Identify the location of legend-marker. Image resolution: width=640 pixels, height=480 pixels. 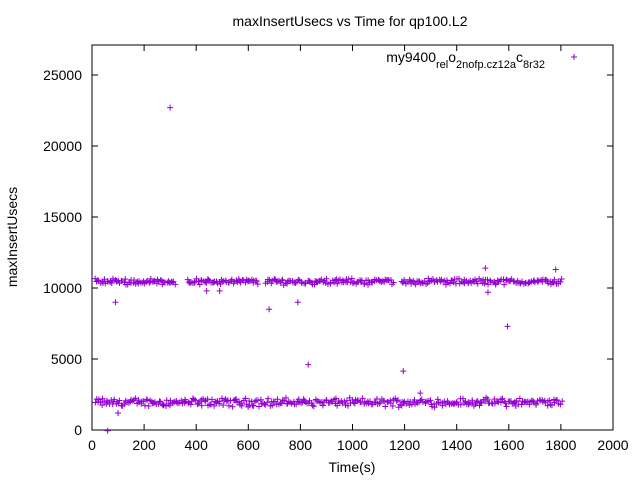
(574, 57).